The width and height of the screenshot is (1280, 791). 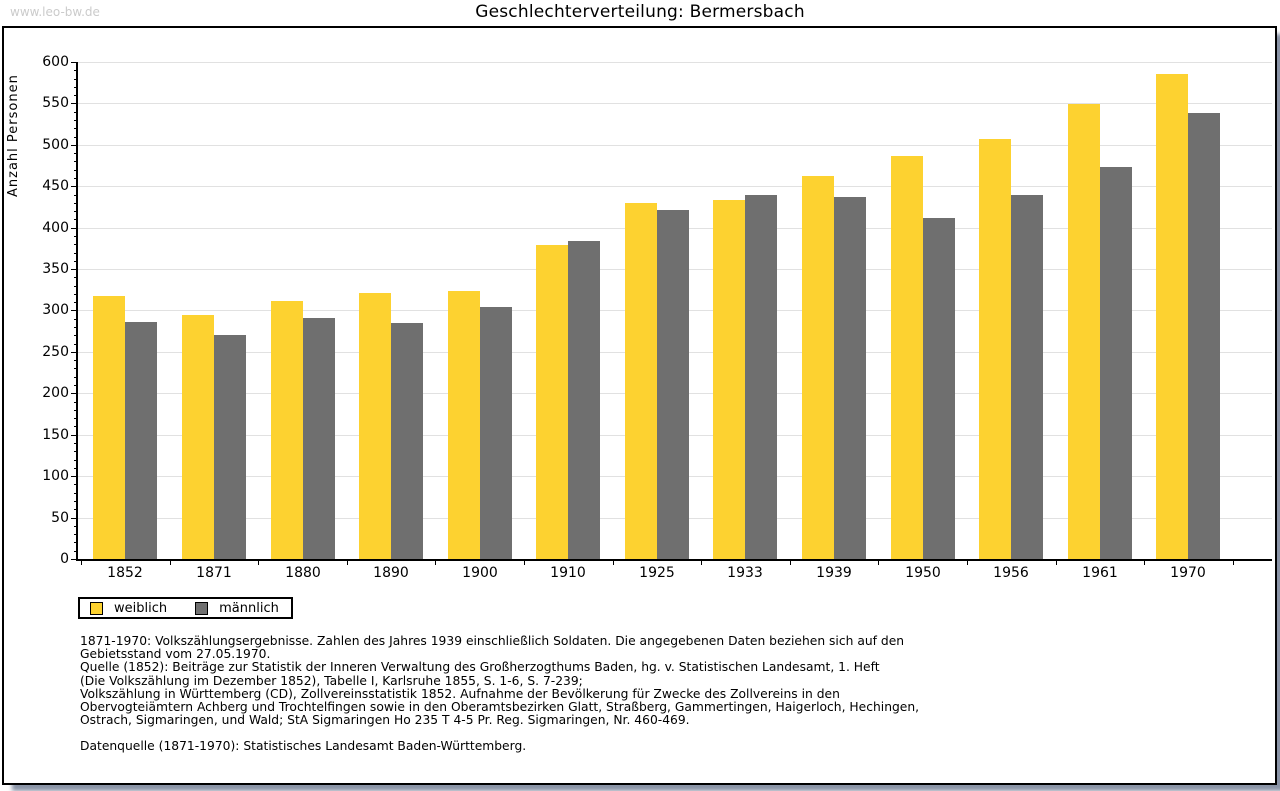 I want to click on bar-weiblich-1956, so click(x=995, y=349).